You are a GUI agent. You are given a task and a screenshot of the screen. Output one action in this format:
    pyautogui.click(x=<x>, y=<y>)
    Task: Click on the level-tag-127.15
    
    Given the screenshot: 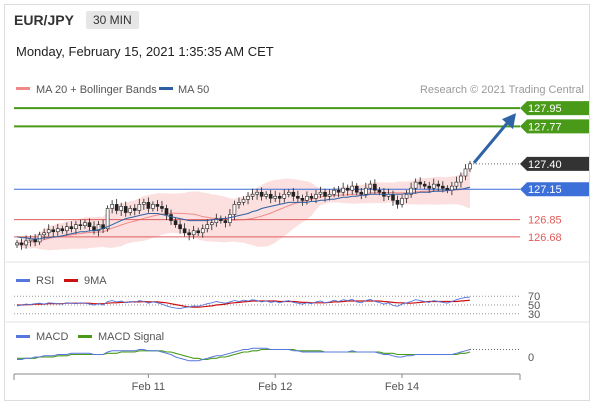 What is the action you would take?
    pyautogui.click(x=554, y=189)
    